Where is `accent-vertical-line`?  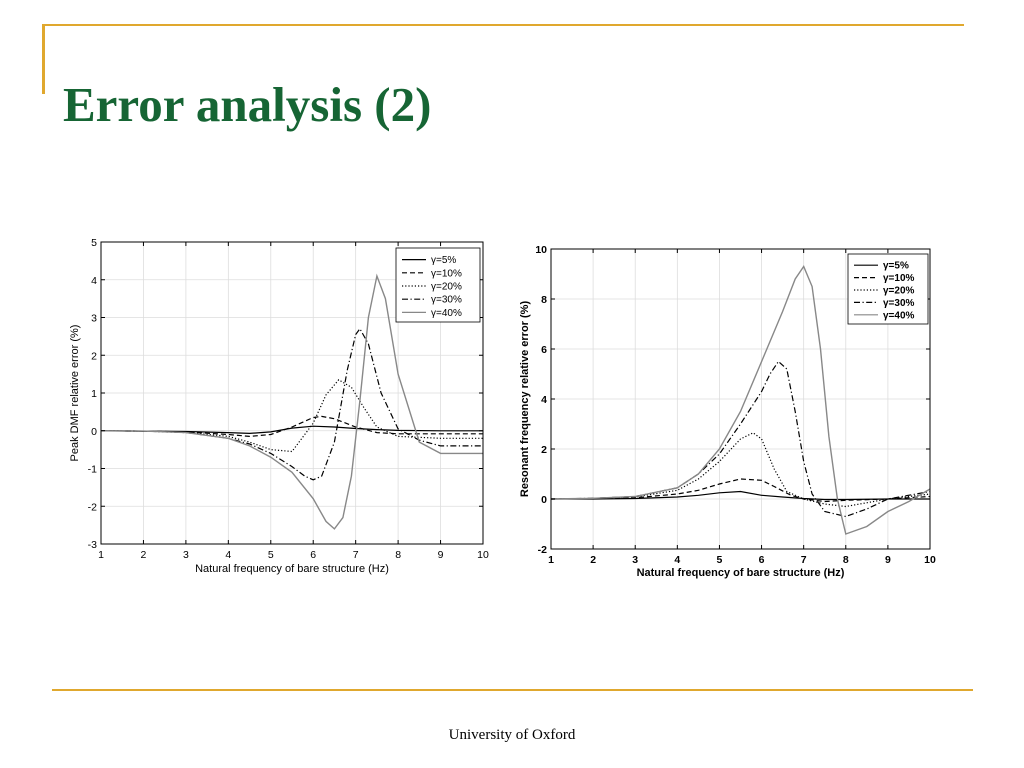 accent-vertical-line is located at coordinates (43, 59).